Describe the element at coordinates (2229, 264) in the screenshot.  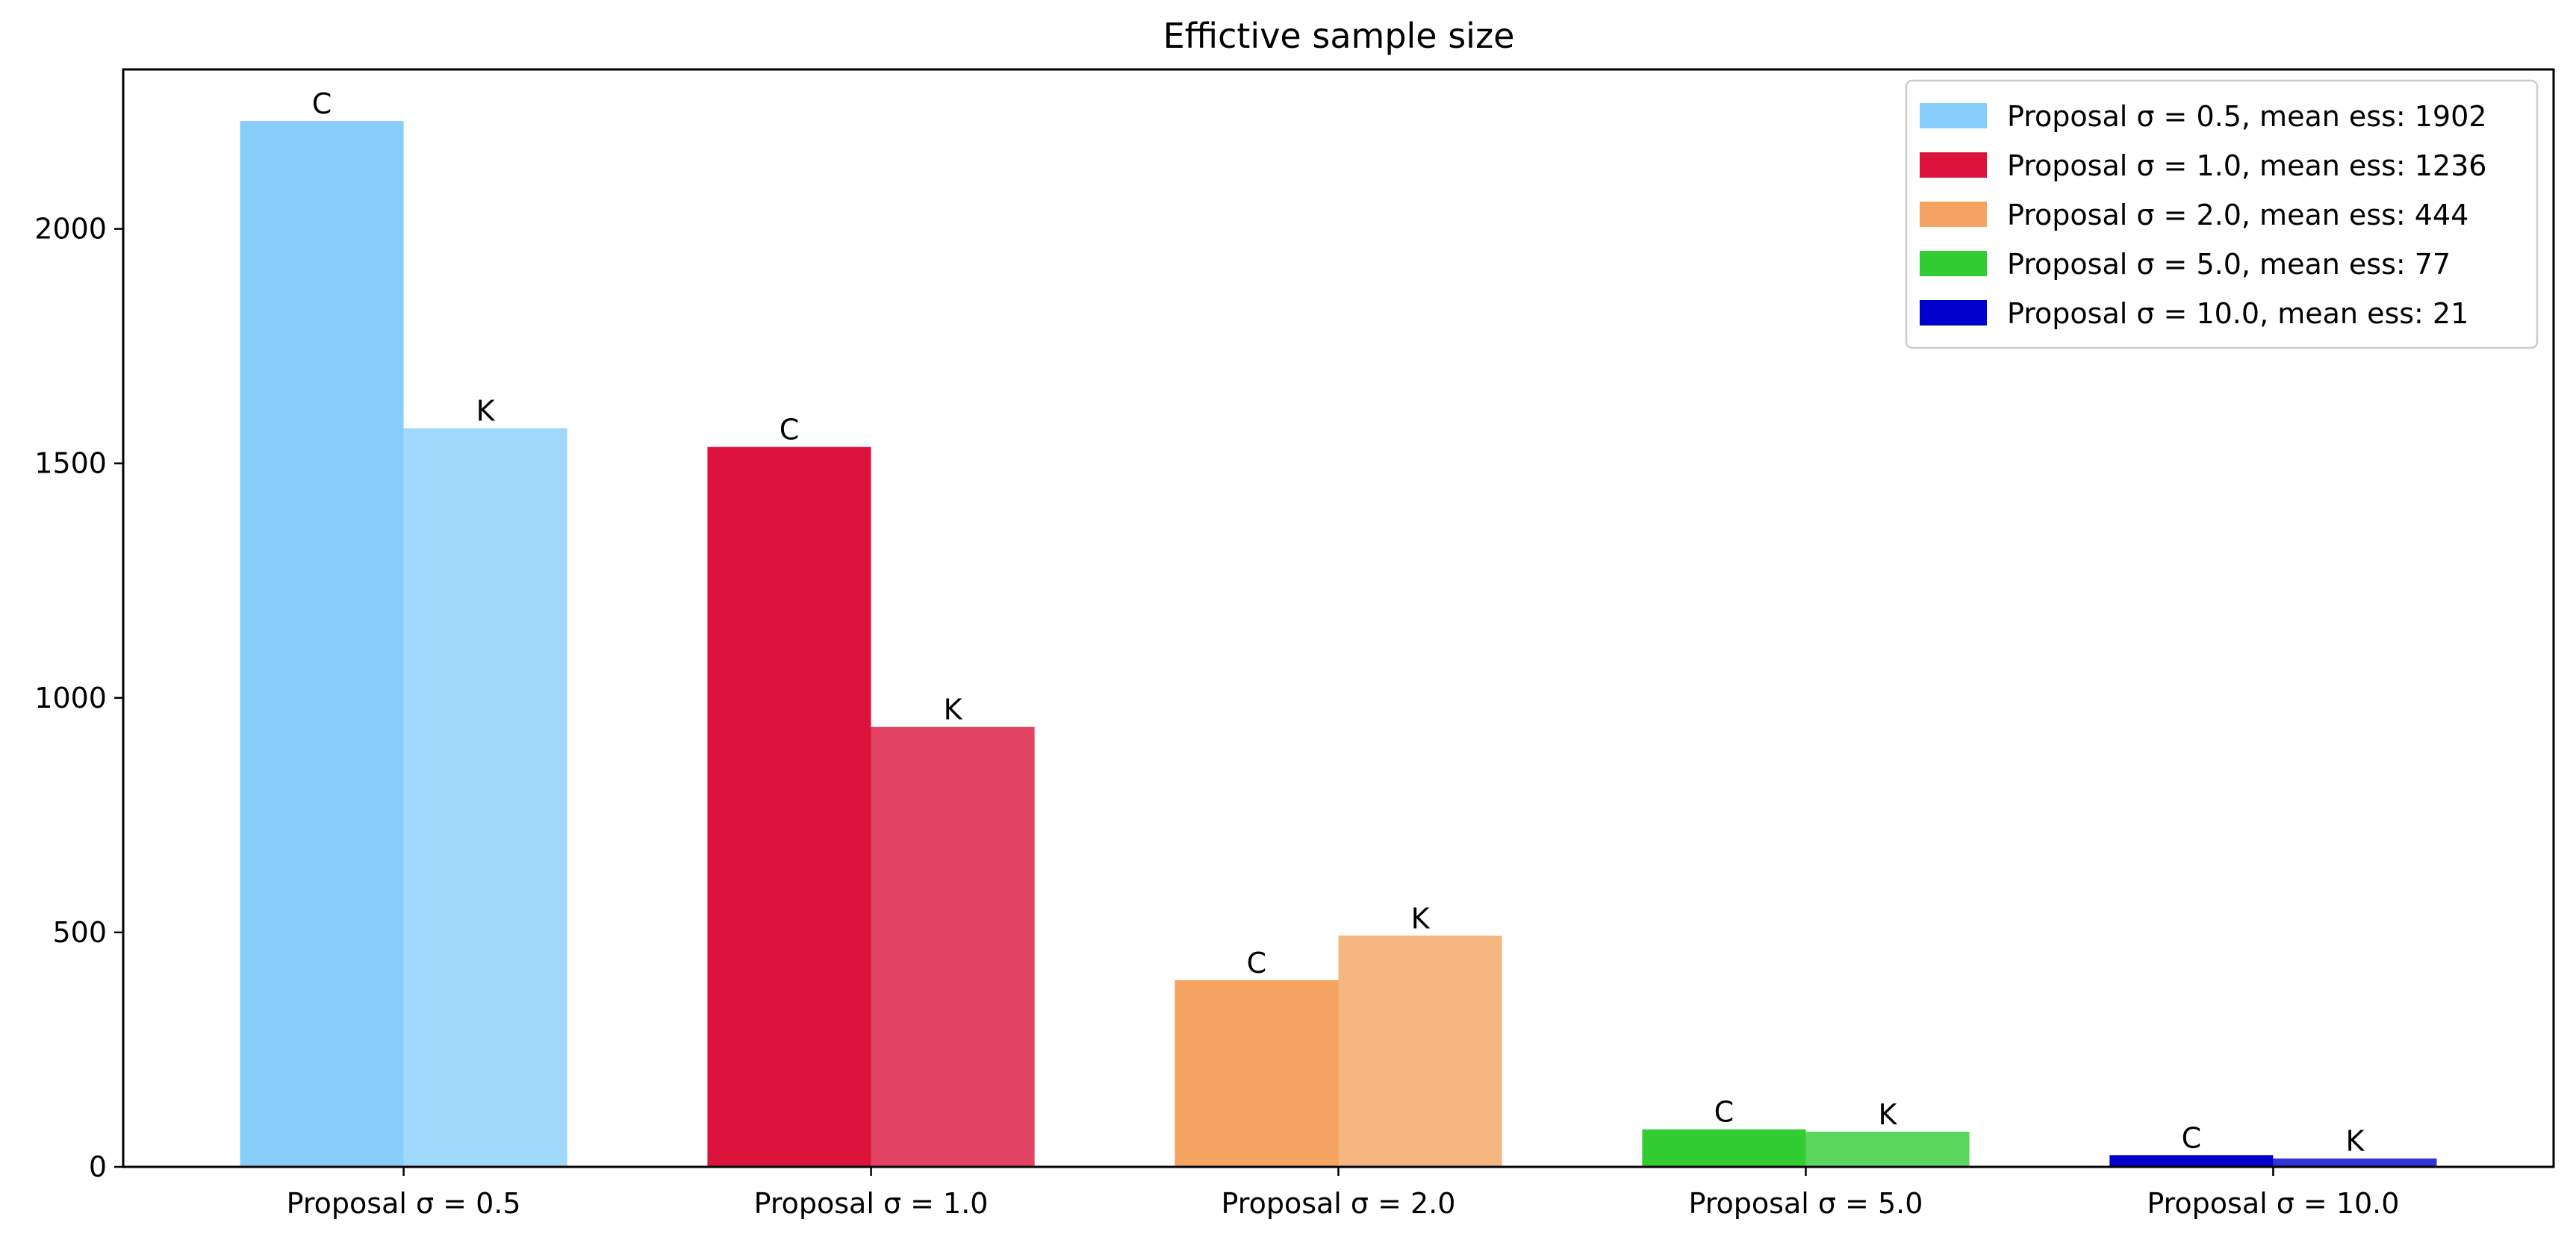
I see `legend-label-3: Proposal σ = 5.0, mean ess: 77` at that location.